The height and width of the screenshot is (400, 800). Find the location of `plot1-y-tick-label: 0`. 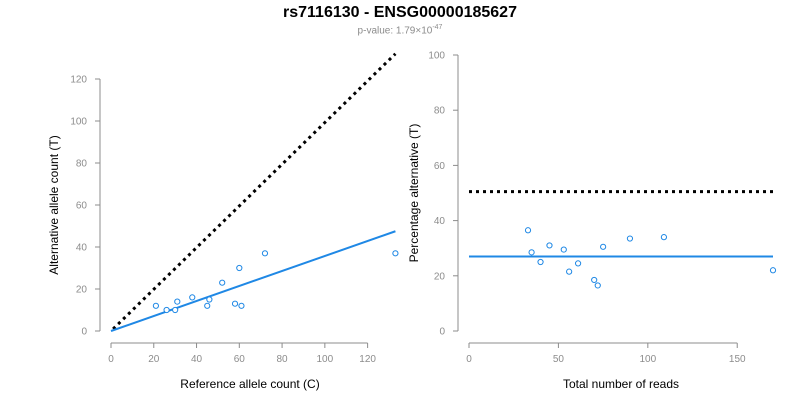

plot1-y-tick-label: 0 is located at coordinates (84, 332).